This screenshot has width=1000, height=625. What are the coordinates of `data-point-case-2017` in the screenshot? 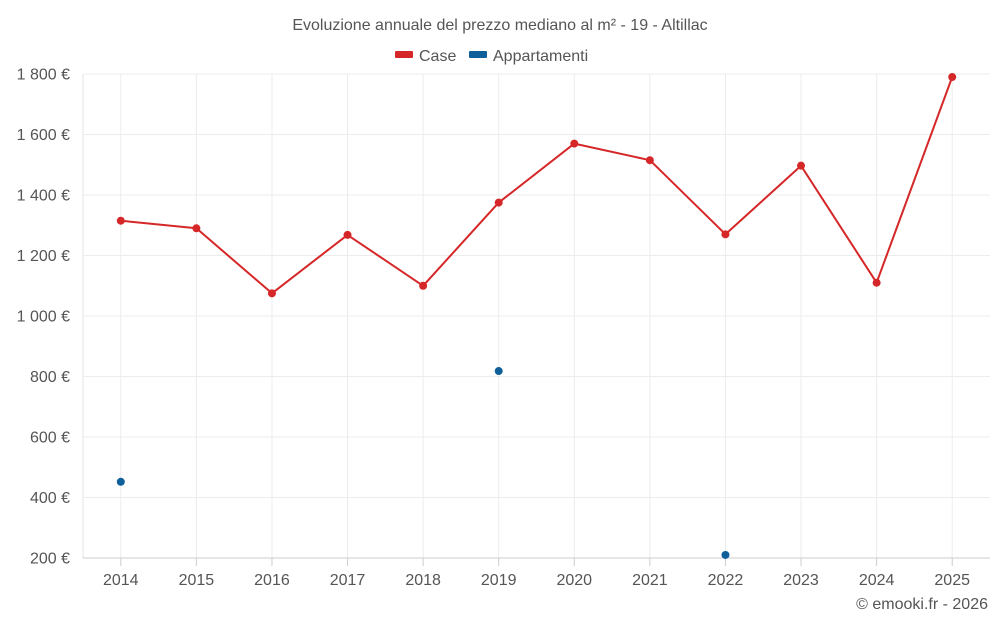 It's located at (347, 234).